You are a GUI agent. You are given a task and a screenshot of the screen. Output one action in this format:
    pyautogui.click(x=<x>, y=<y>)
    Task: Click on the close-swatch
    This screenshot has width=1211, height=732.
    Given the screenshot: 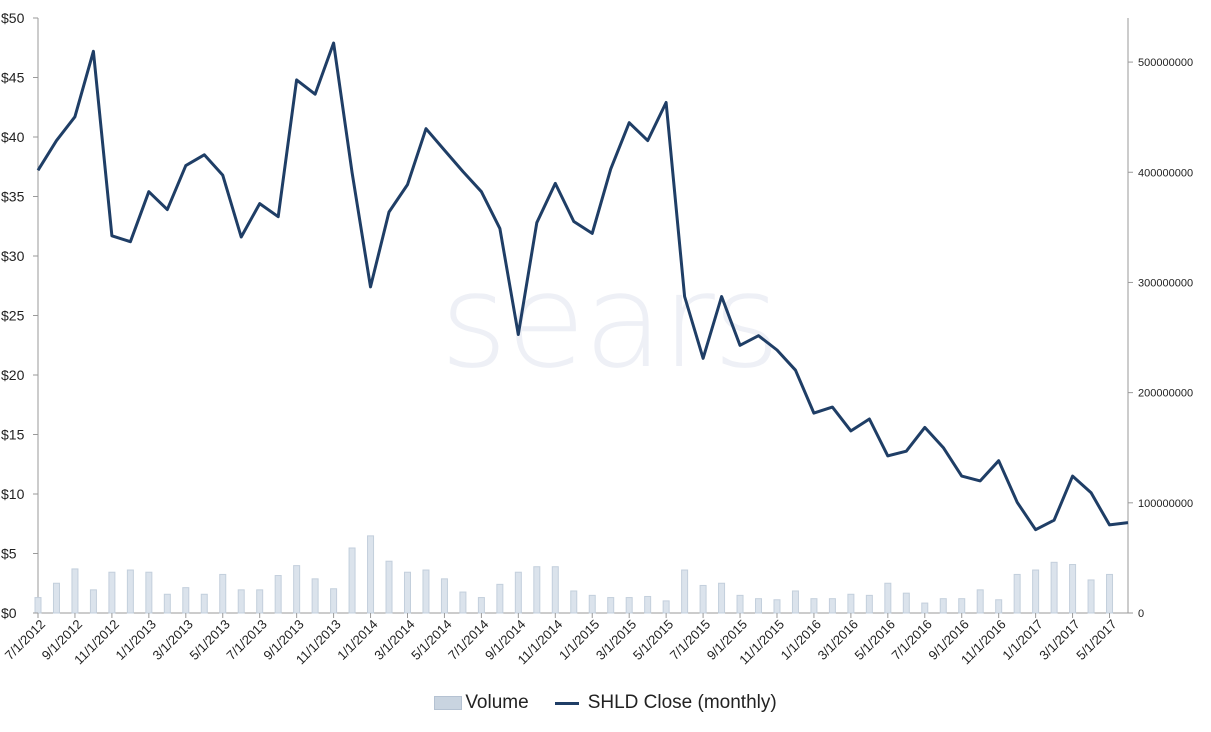 What is the action you would take?
    pyautogui.click(x=566, y=703)
    